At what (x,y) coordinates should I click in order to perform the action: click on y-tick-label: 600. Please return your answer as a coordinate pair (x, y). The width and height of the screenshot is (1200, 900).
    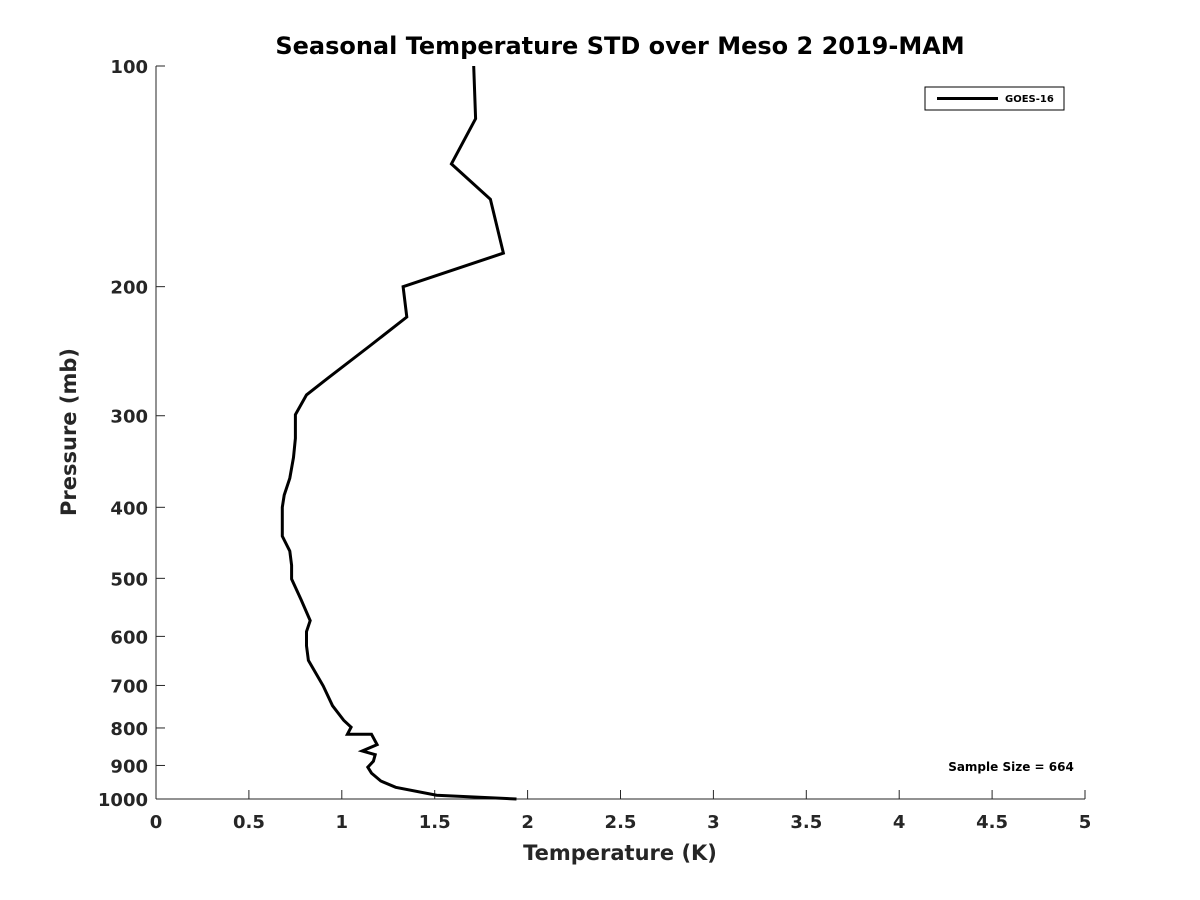
    Looking at the image, I should click on (129, 637).